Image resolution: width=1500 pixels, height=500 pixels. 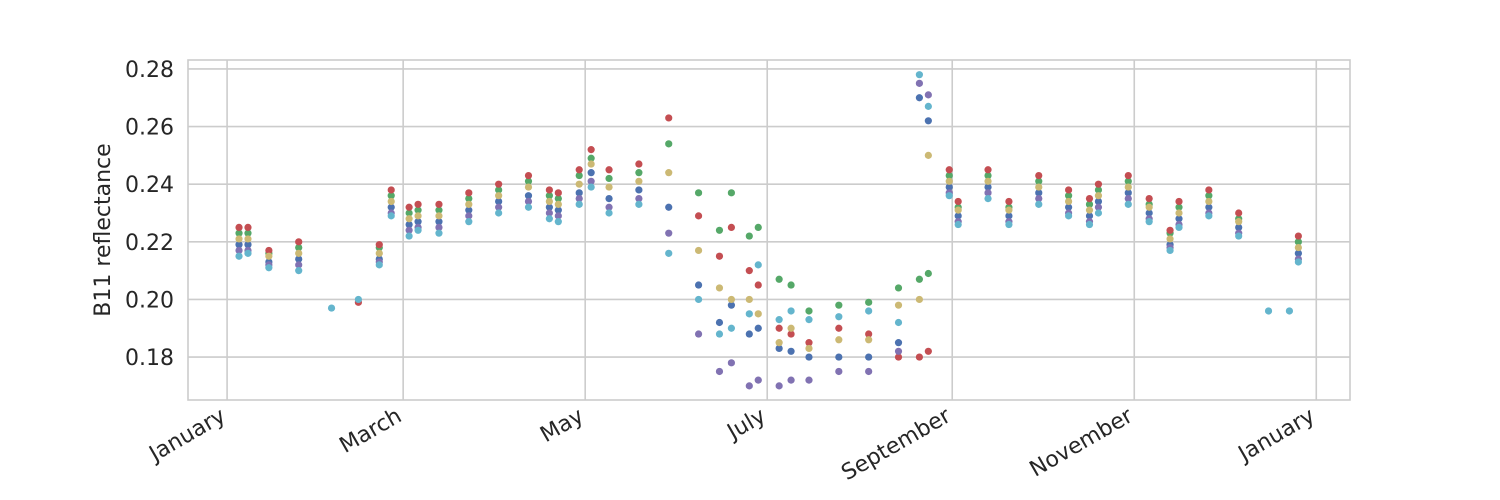 I want to click on y-axis-label: B11 reflectance, so click(x=103, y=229).